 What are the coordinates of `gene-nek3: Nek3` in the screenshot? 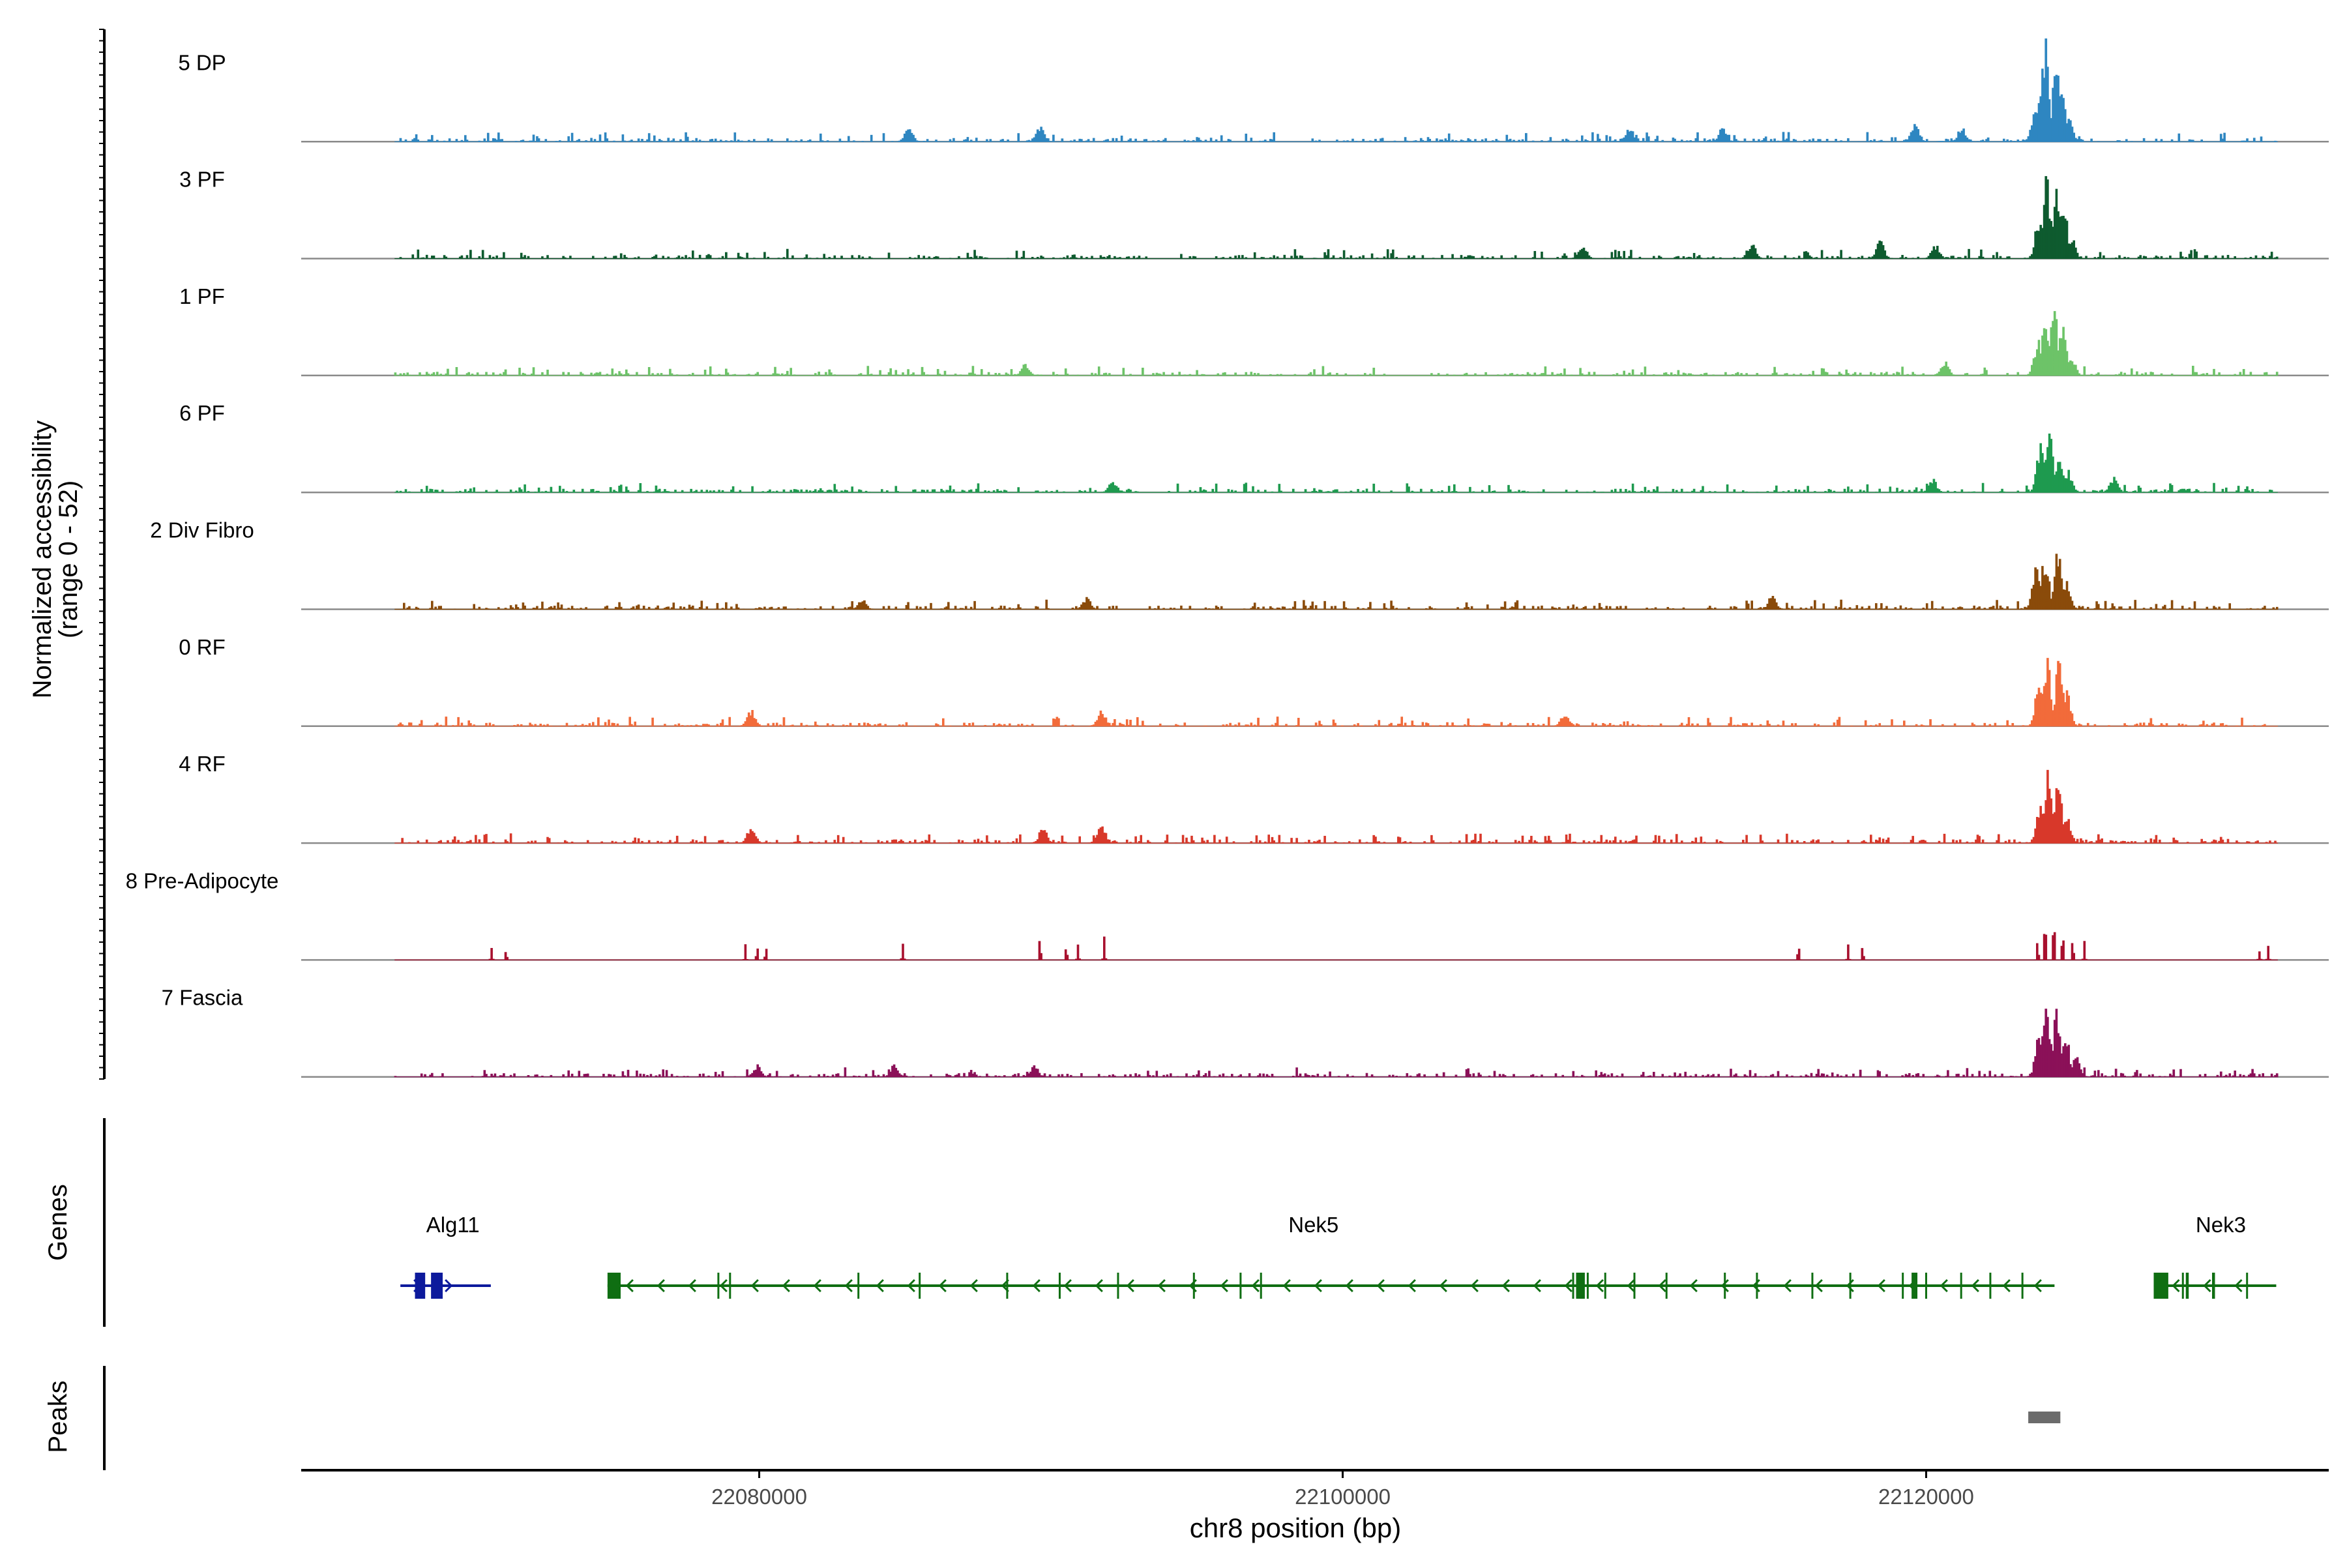 It's located at (2215, 1256).